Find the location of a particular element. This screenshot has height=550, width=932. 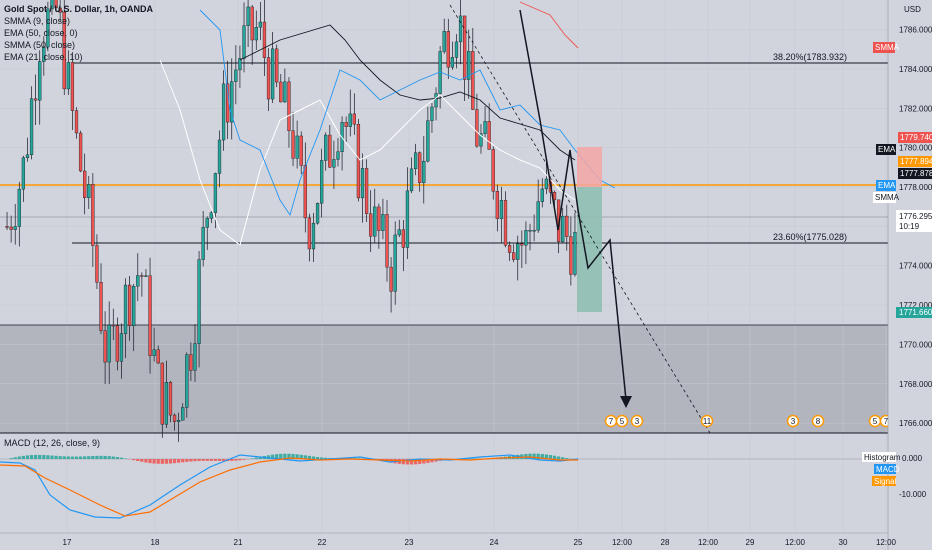

macd-title: MACD (12, 26, close, 9) is located at coordinates (52, 443).